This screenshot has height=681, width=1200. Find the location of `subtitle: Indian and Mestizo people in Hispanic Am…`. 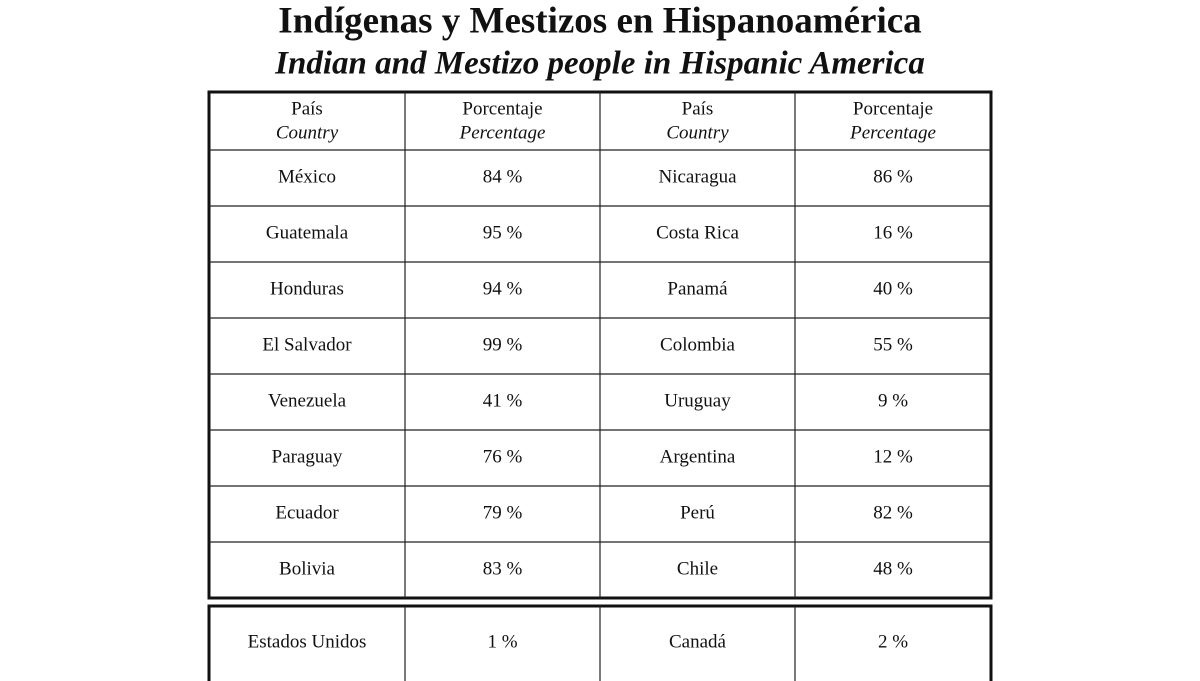

subtitle: Indian and Mestizo people in Hispanic Am… is located at coordinates (599, 64).